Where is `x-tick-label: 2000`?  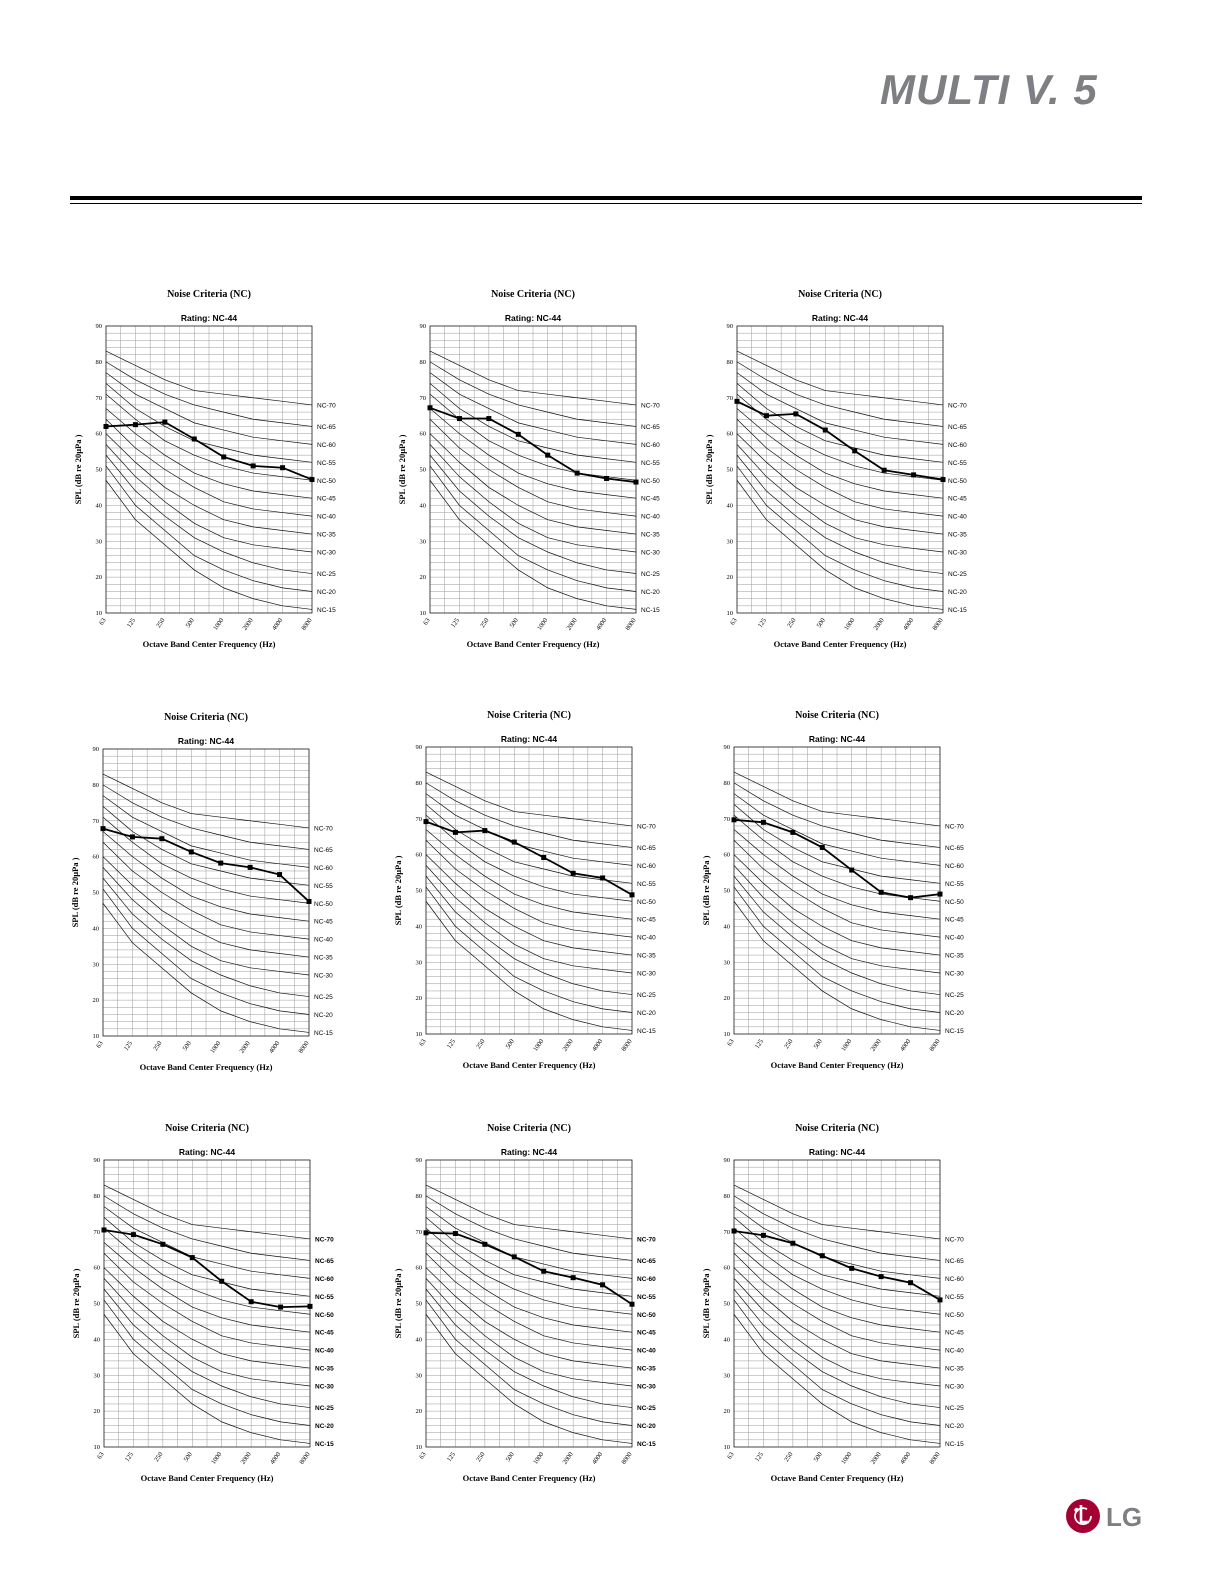
x-tick-label: 2000 is located at coordinates (879, 624).